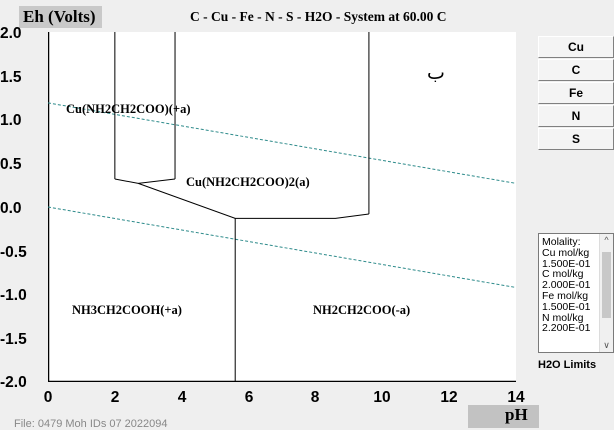 The image size is (614, 430). Describe the element at coordinates (13, 252) in the screenshot. I see `y-tick-label: -0.5` at that location.